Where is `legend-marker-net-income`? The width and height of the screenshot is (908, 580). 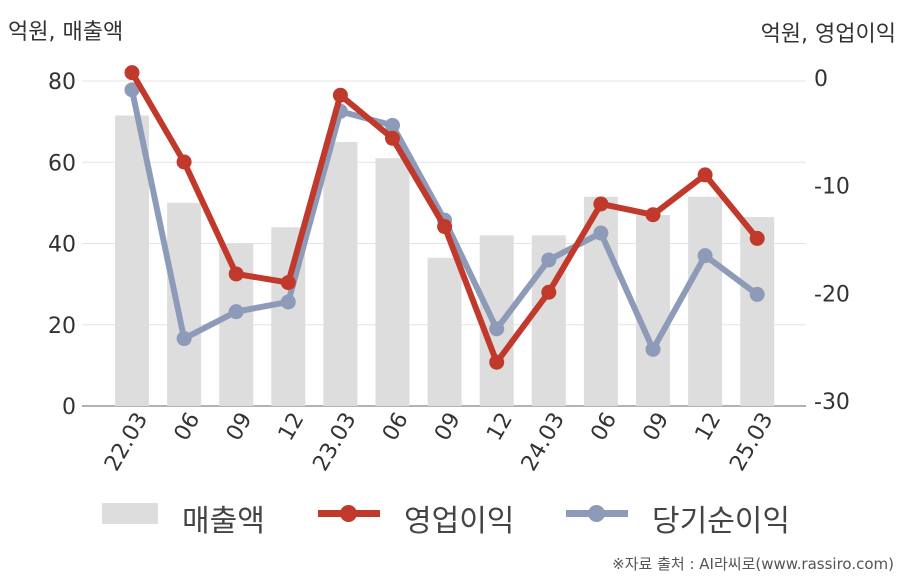 legend-marker-net-income is located at coordinates (596, 513).